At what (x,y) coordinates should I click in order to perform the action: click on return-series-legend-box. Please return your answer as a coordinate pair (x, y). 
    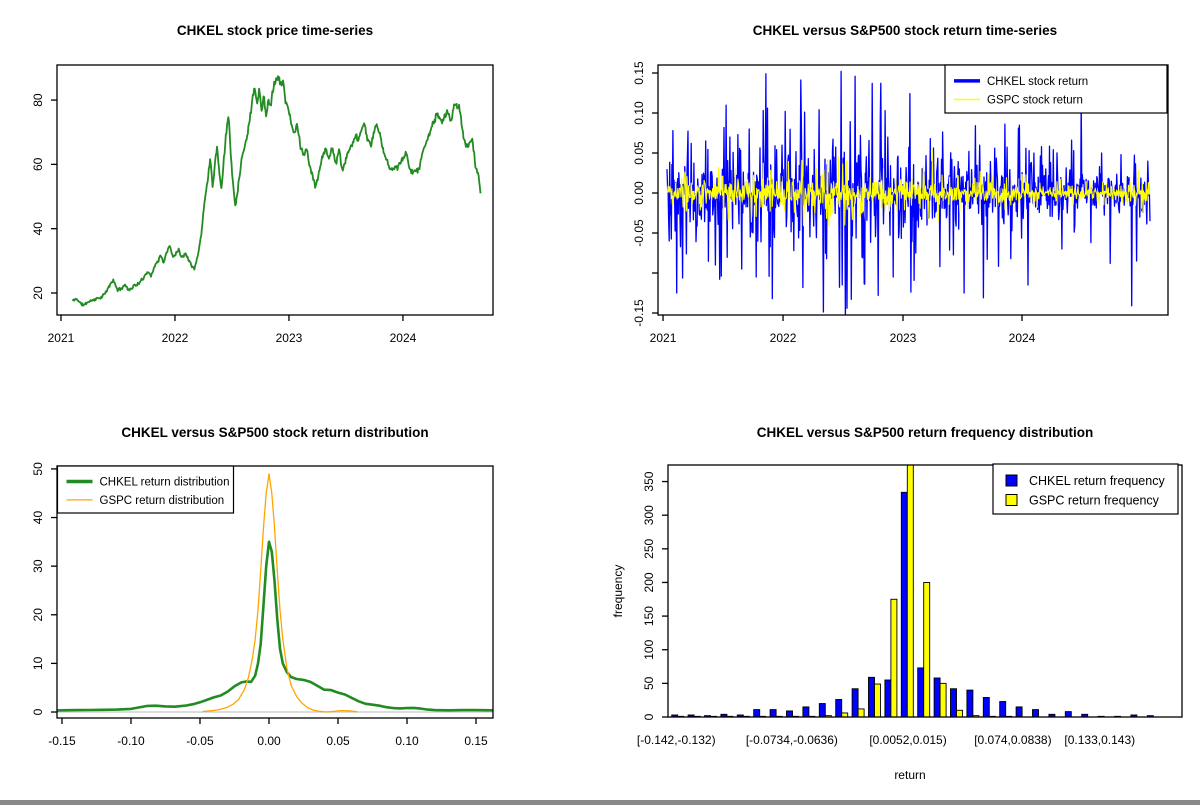
    Looking at the image, I should click on (1056, 89).